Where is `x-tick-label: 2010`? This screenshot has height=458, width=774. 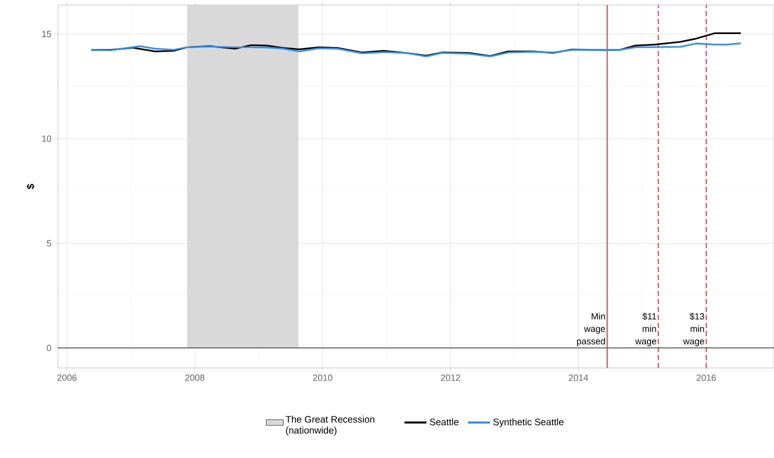 x-tick-label: 2010 is located at coordinates (322, 377).